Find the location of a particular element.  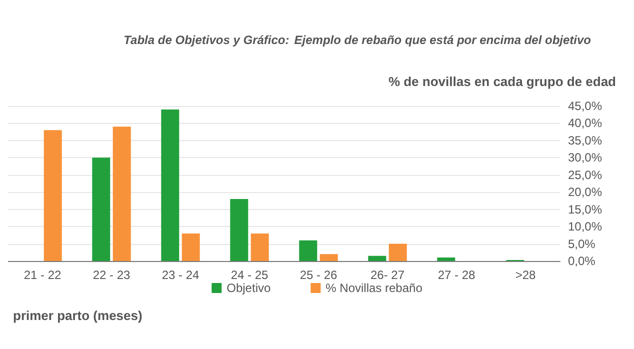

x-tick-label: 23 - 24 is located at coordinates (181, 275).